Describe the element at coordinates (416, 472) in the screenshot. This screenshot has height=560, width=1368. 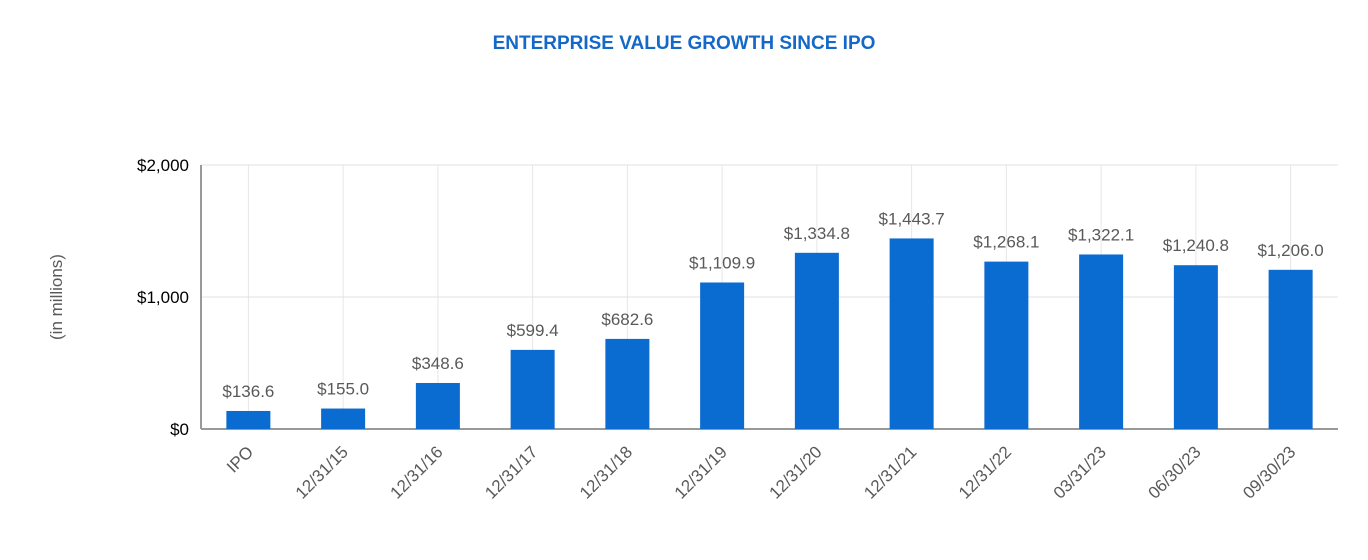
I see `x-tick-label: 12/31/16` at that location.